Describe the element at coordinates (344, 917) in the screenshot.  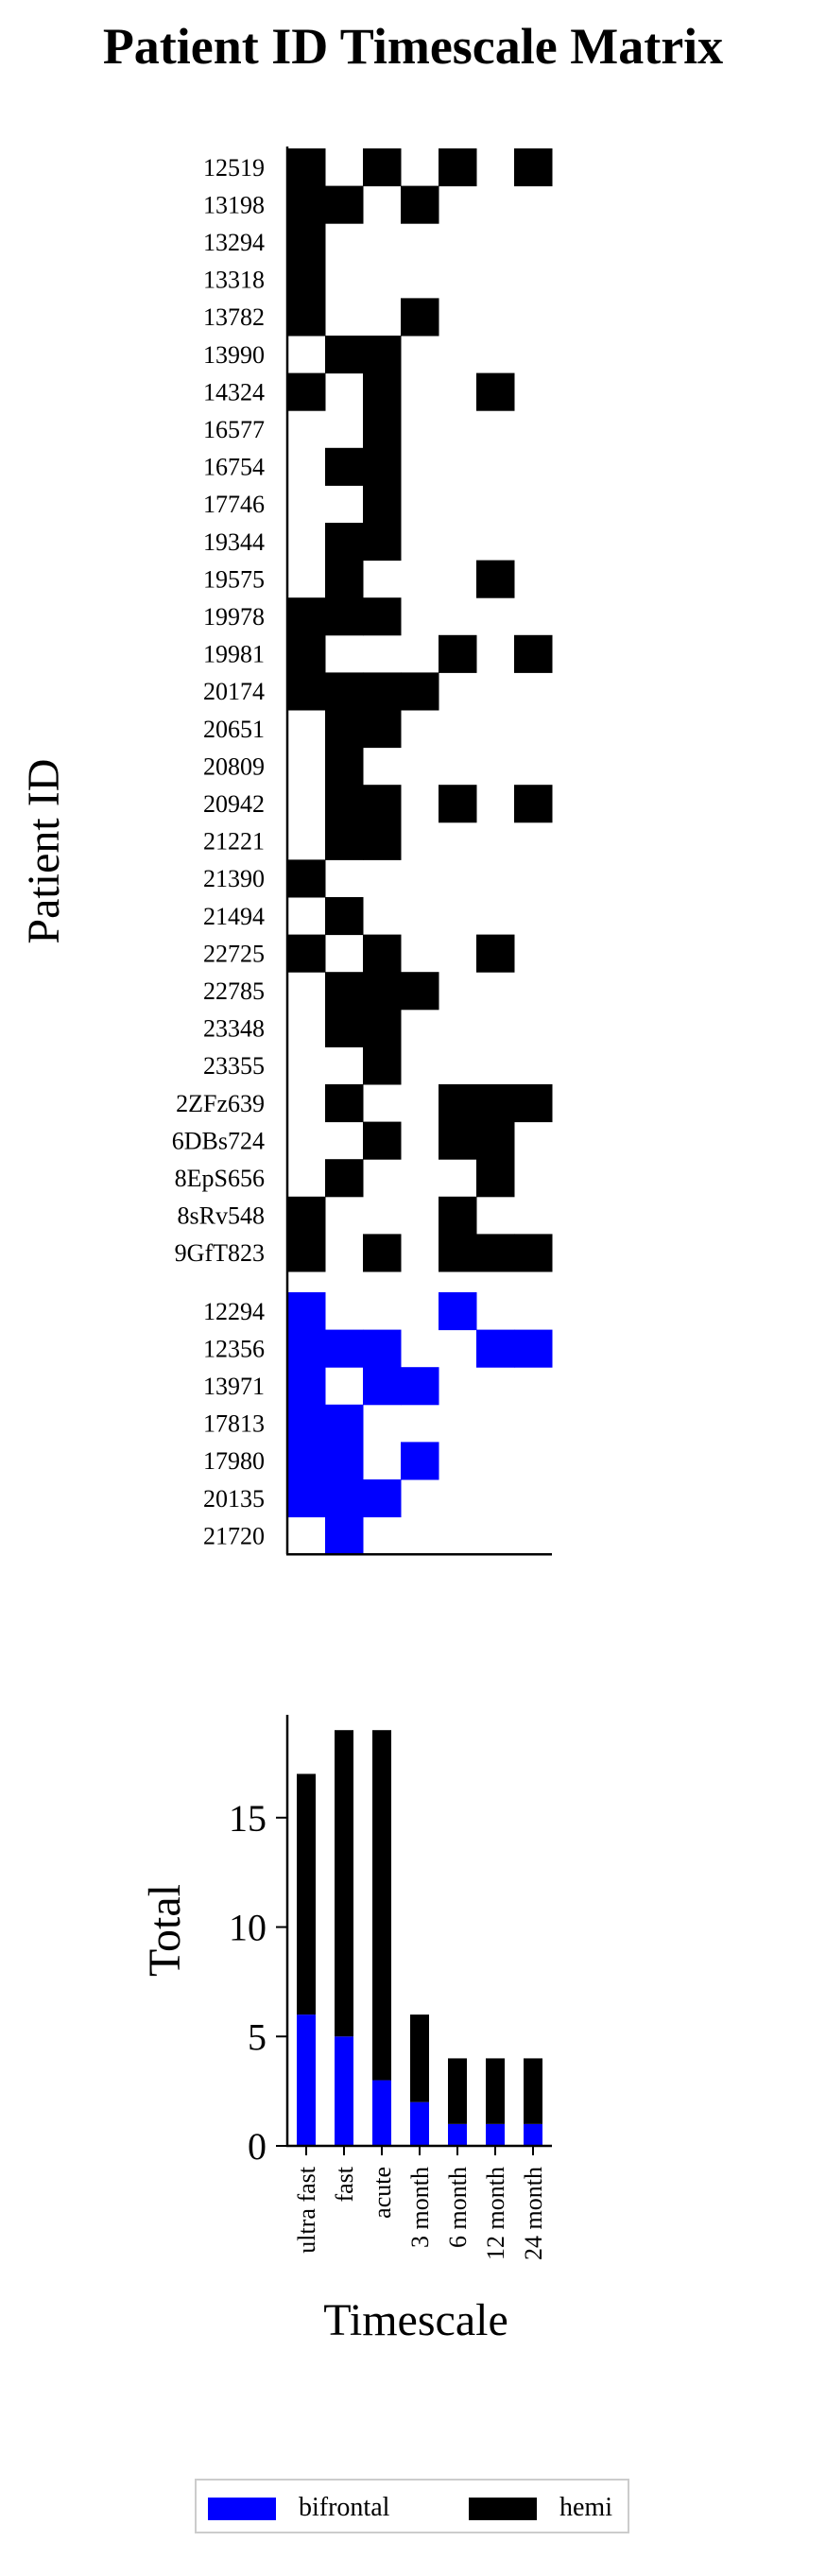
I see `cell-21494-fast` at that location.